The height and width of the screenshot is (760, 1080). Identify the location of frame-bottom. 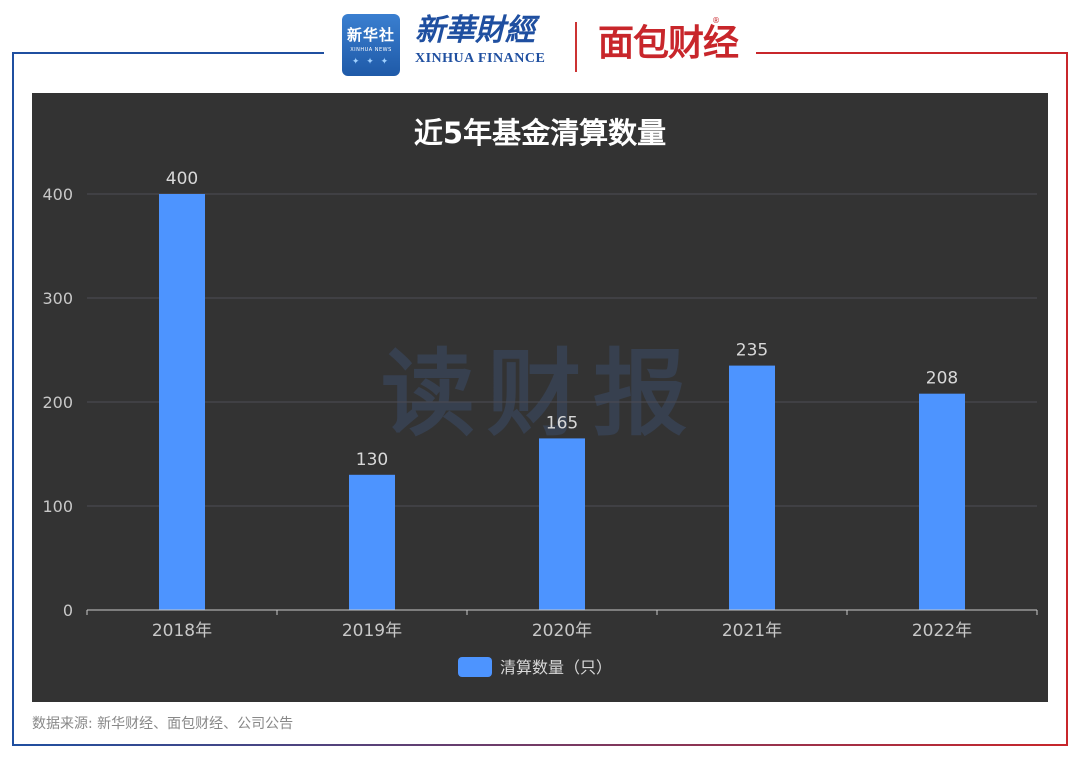
(540, 745).